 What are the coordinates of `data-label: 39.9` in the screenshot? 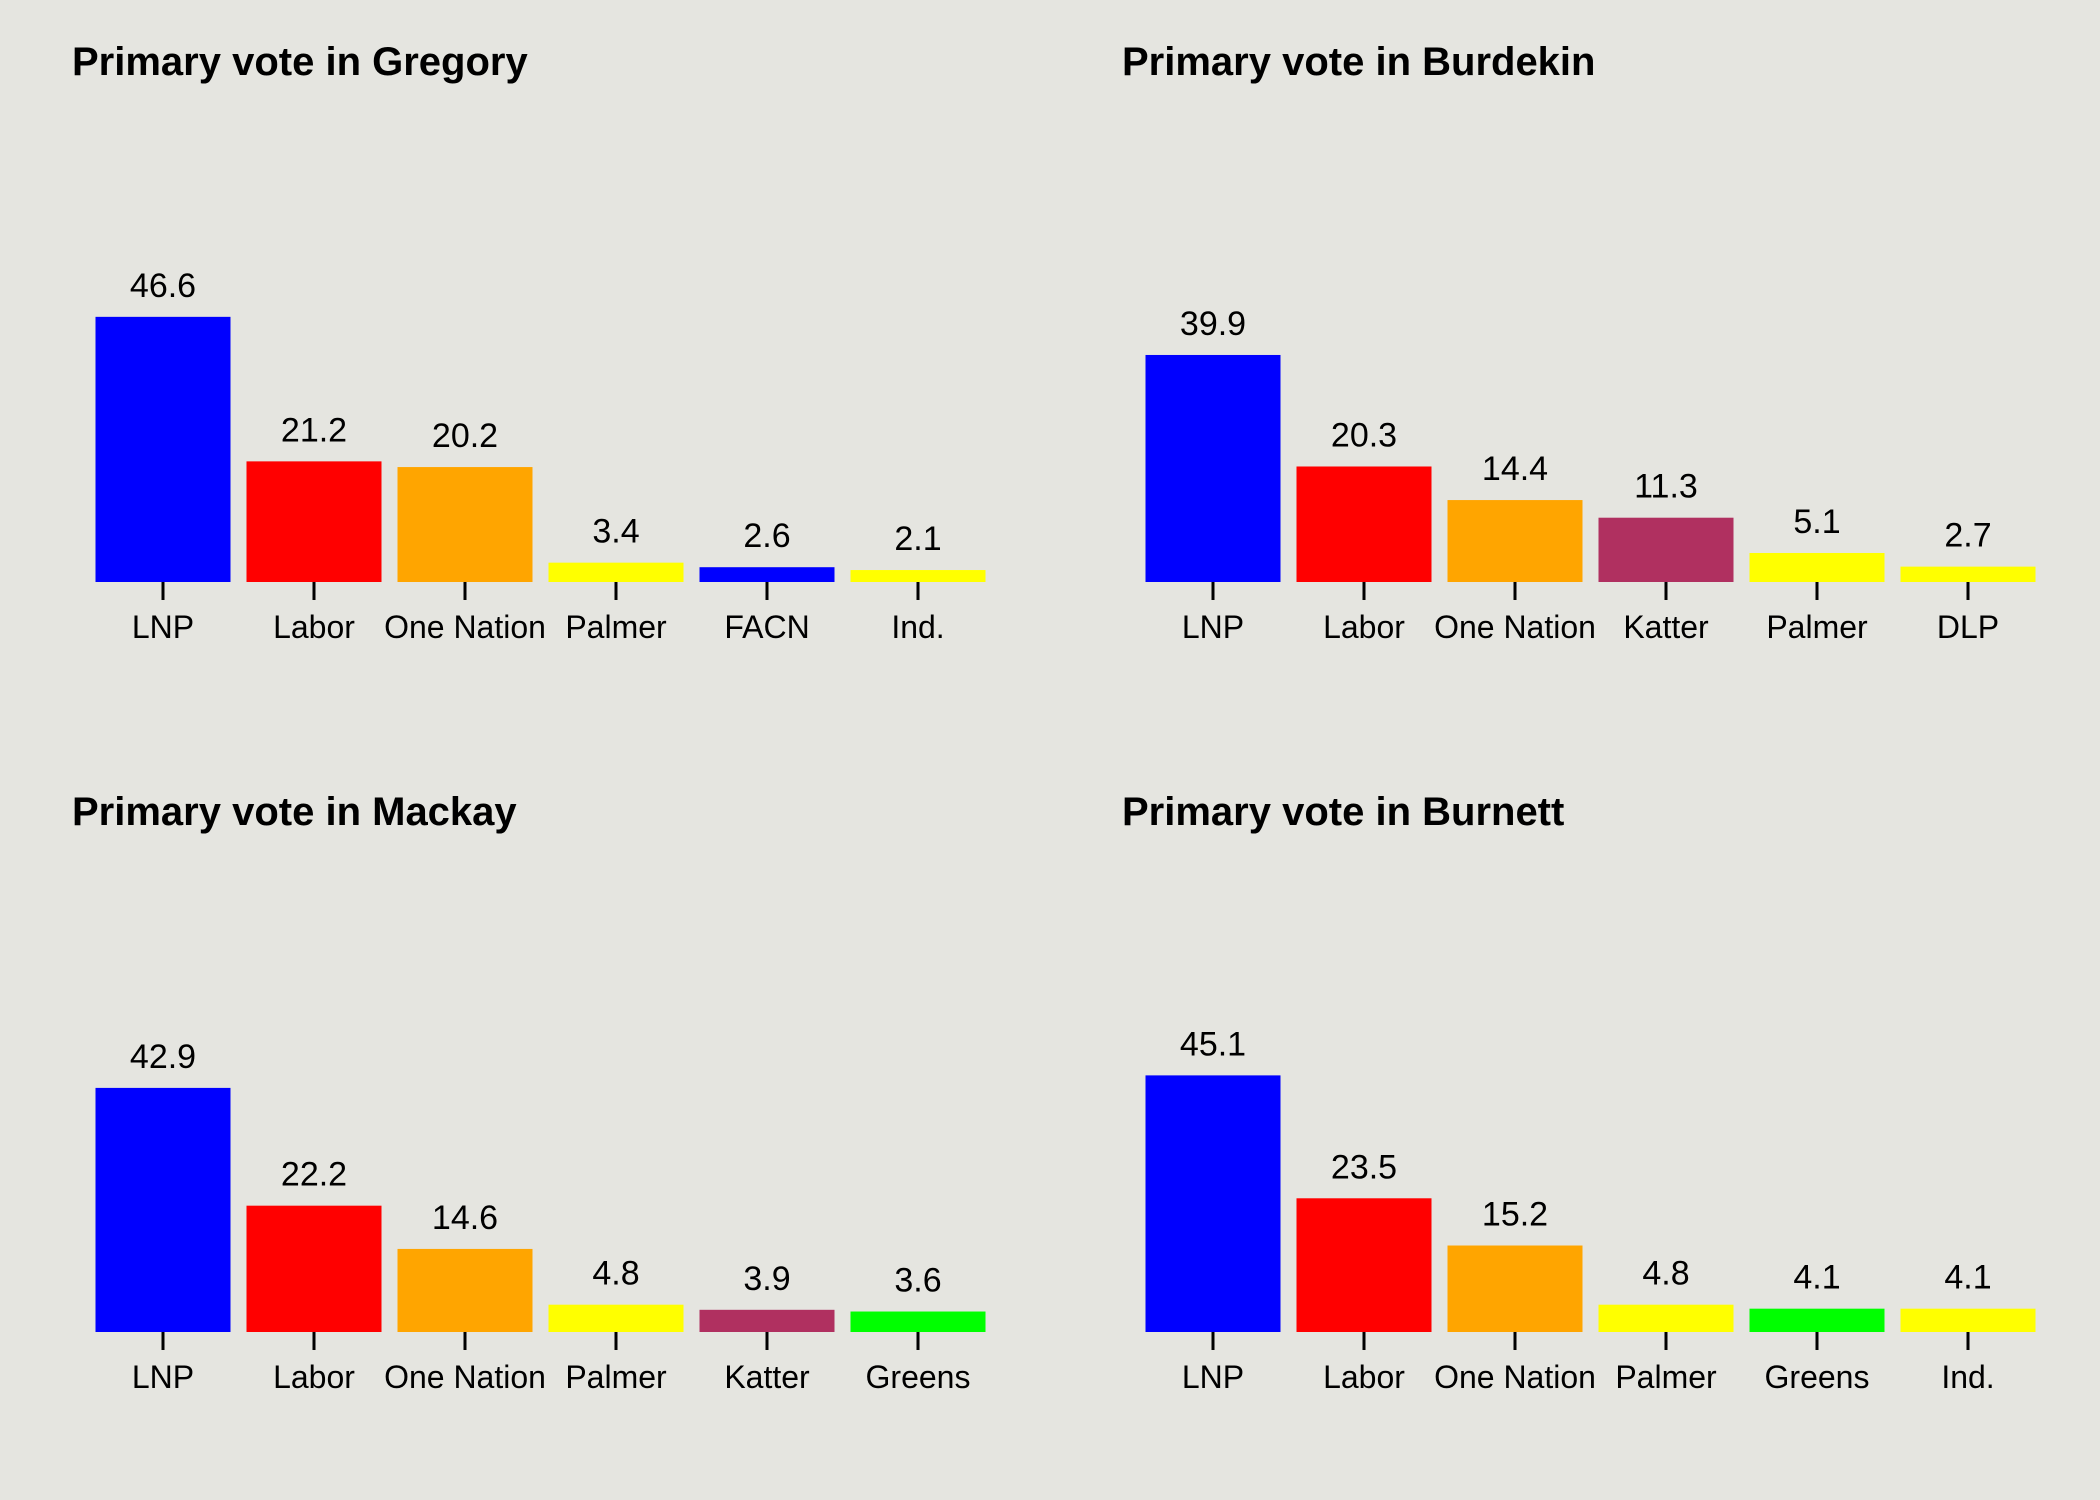 It's located at (1213, 324).